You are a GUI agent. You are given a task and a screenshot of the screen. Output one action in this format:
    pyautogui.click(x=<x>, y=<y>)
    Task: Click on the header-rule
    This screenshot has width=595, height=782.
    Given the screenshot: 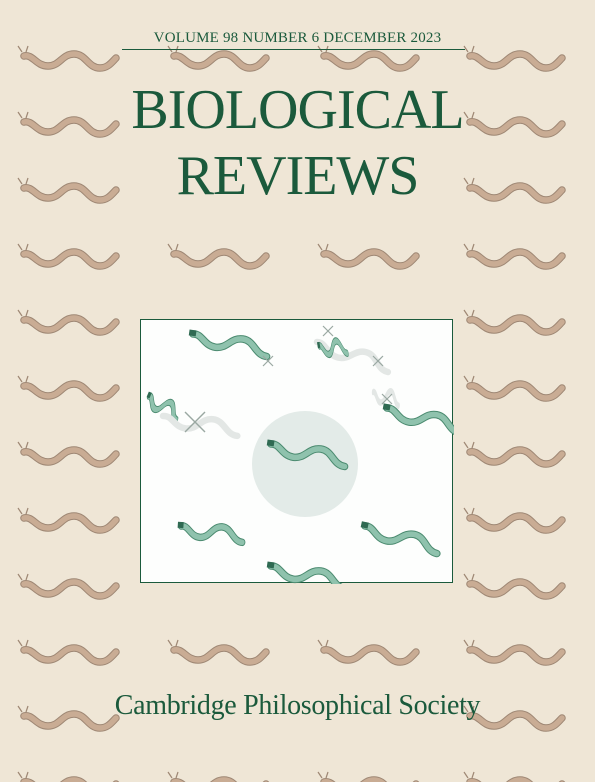 What is the action you would take?
    pyautogui.click(x=293, y=49)
    